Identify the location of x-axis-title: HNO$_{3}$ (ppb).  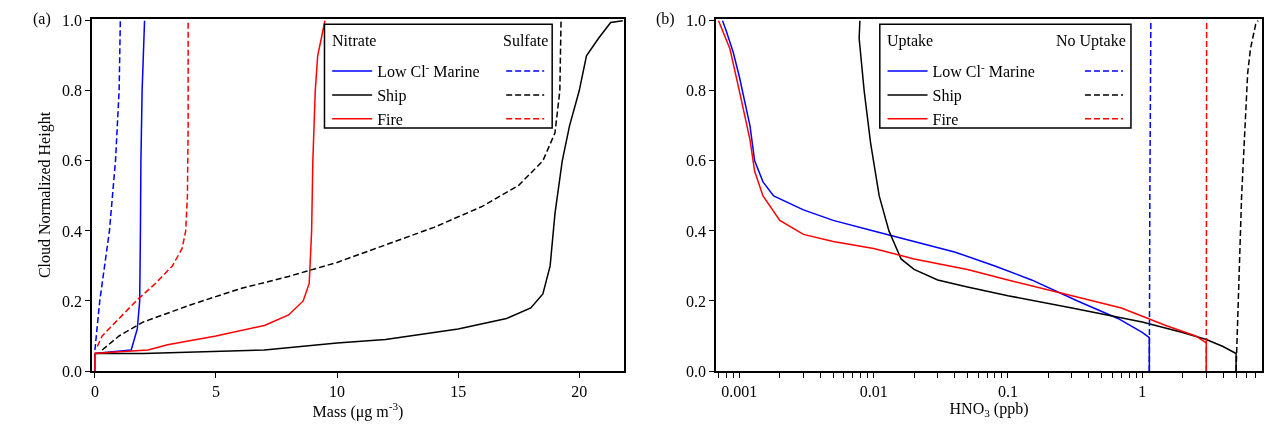
(989, 409).